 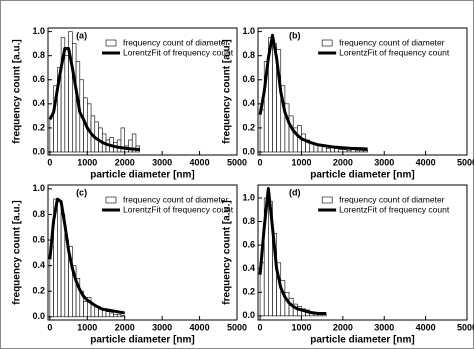 What do you see at coordinates (81, 192) in the screenshot?
I see `panel-label: (c)` at bounding box center [81, 192].